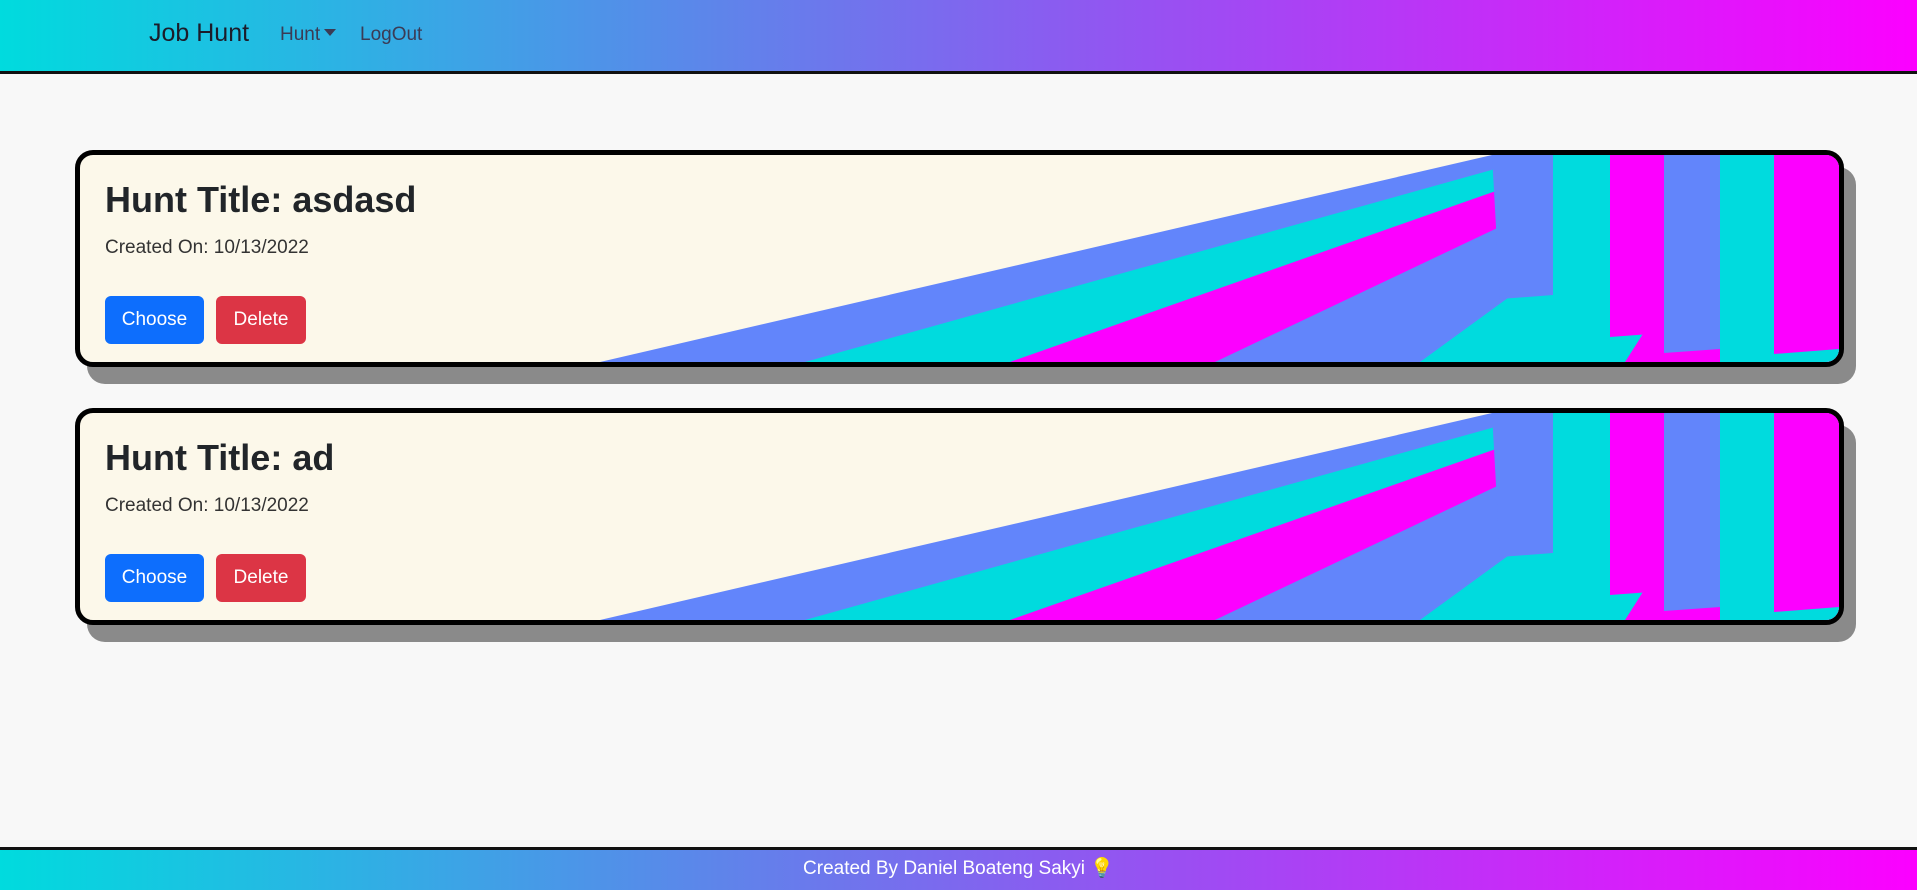  Describe the element at coordinates (199, 33) in the screenshot. I see `brand-link: Job Hunt` at that location.